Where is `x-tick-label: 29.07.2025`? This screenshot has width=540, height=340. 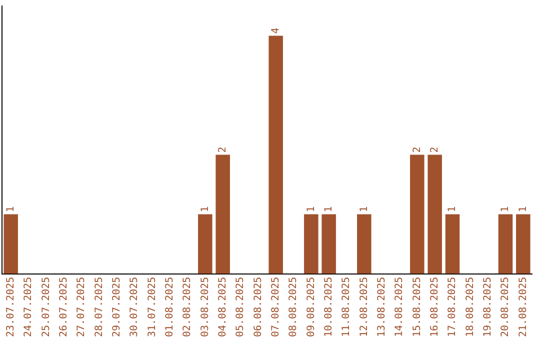 x-tick-label: 29.07.2025 is located at coordinates (116, 307).